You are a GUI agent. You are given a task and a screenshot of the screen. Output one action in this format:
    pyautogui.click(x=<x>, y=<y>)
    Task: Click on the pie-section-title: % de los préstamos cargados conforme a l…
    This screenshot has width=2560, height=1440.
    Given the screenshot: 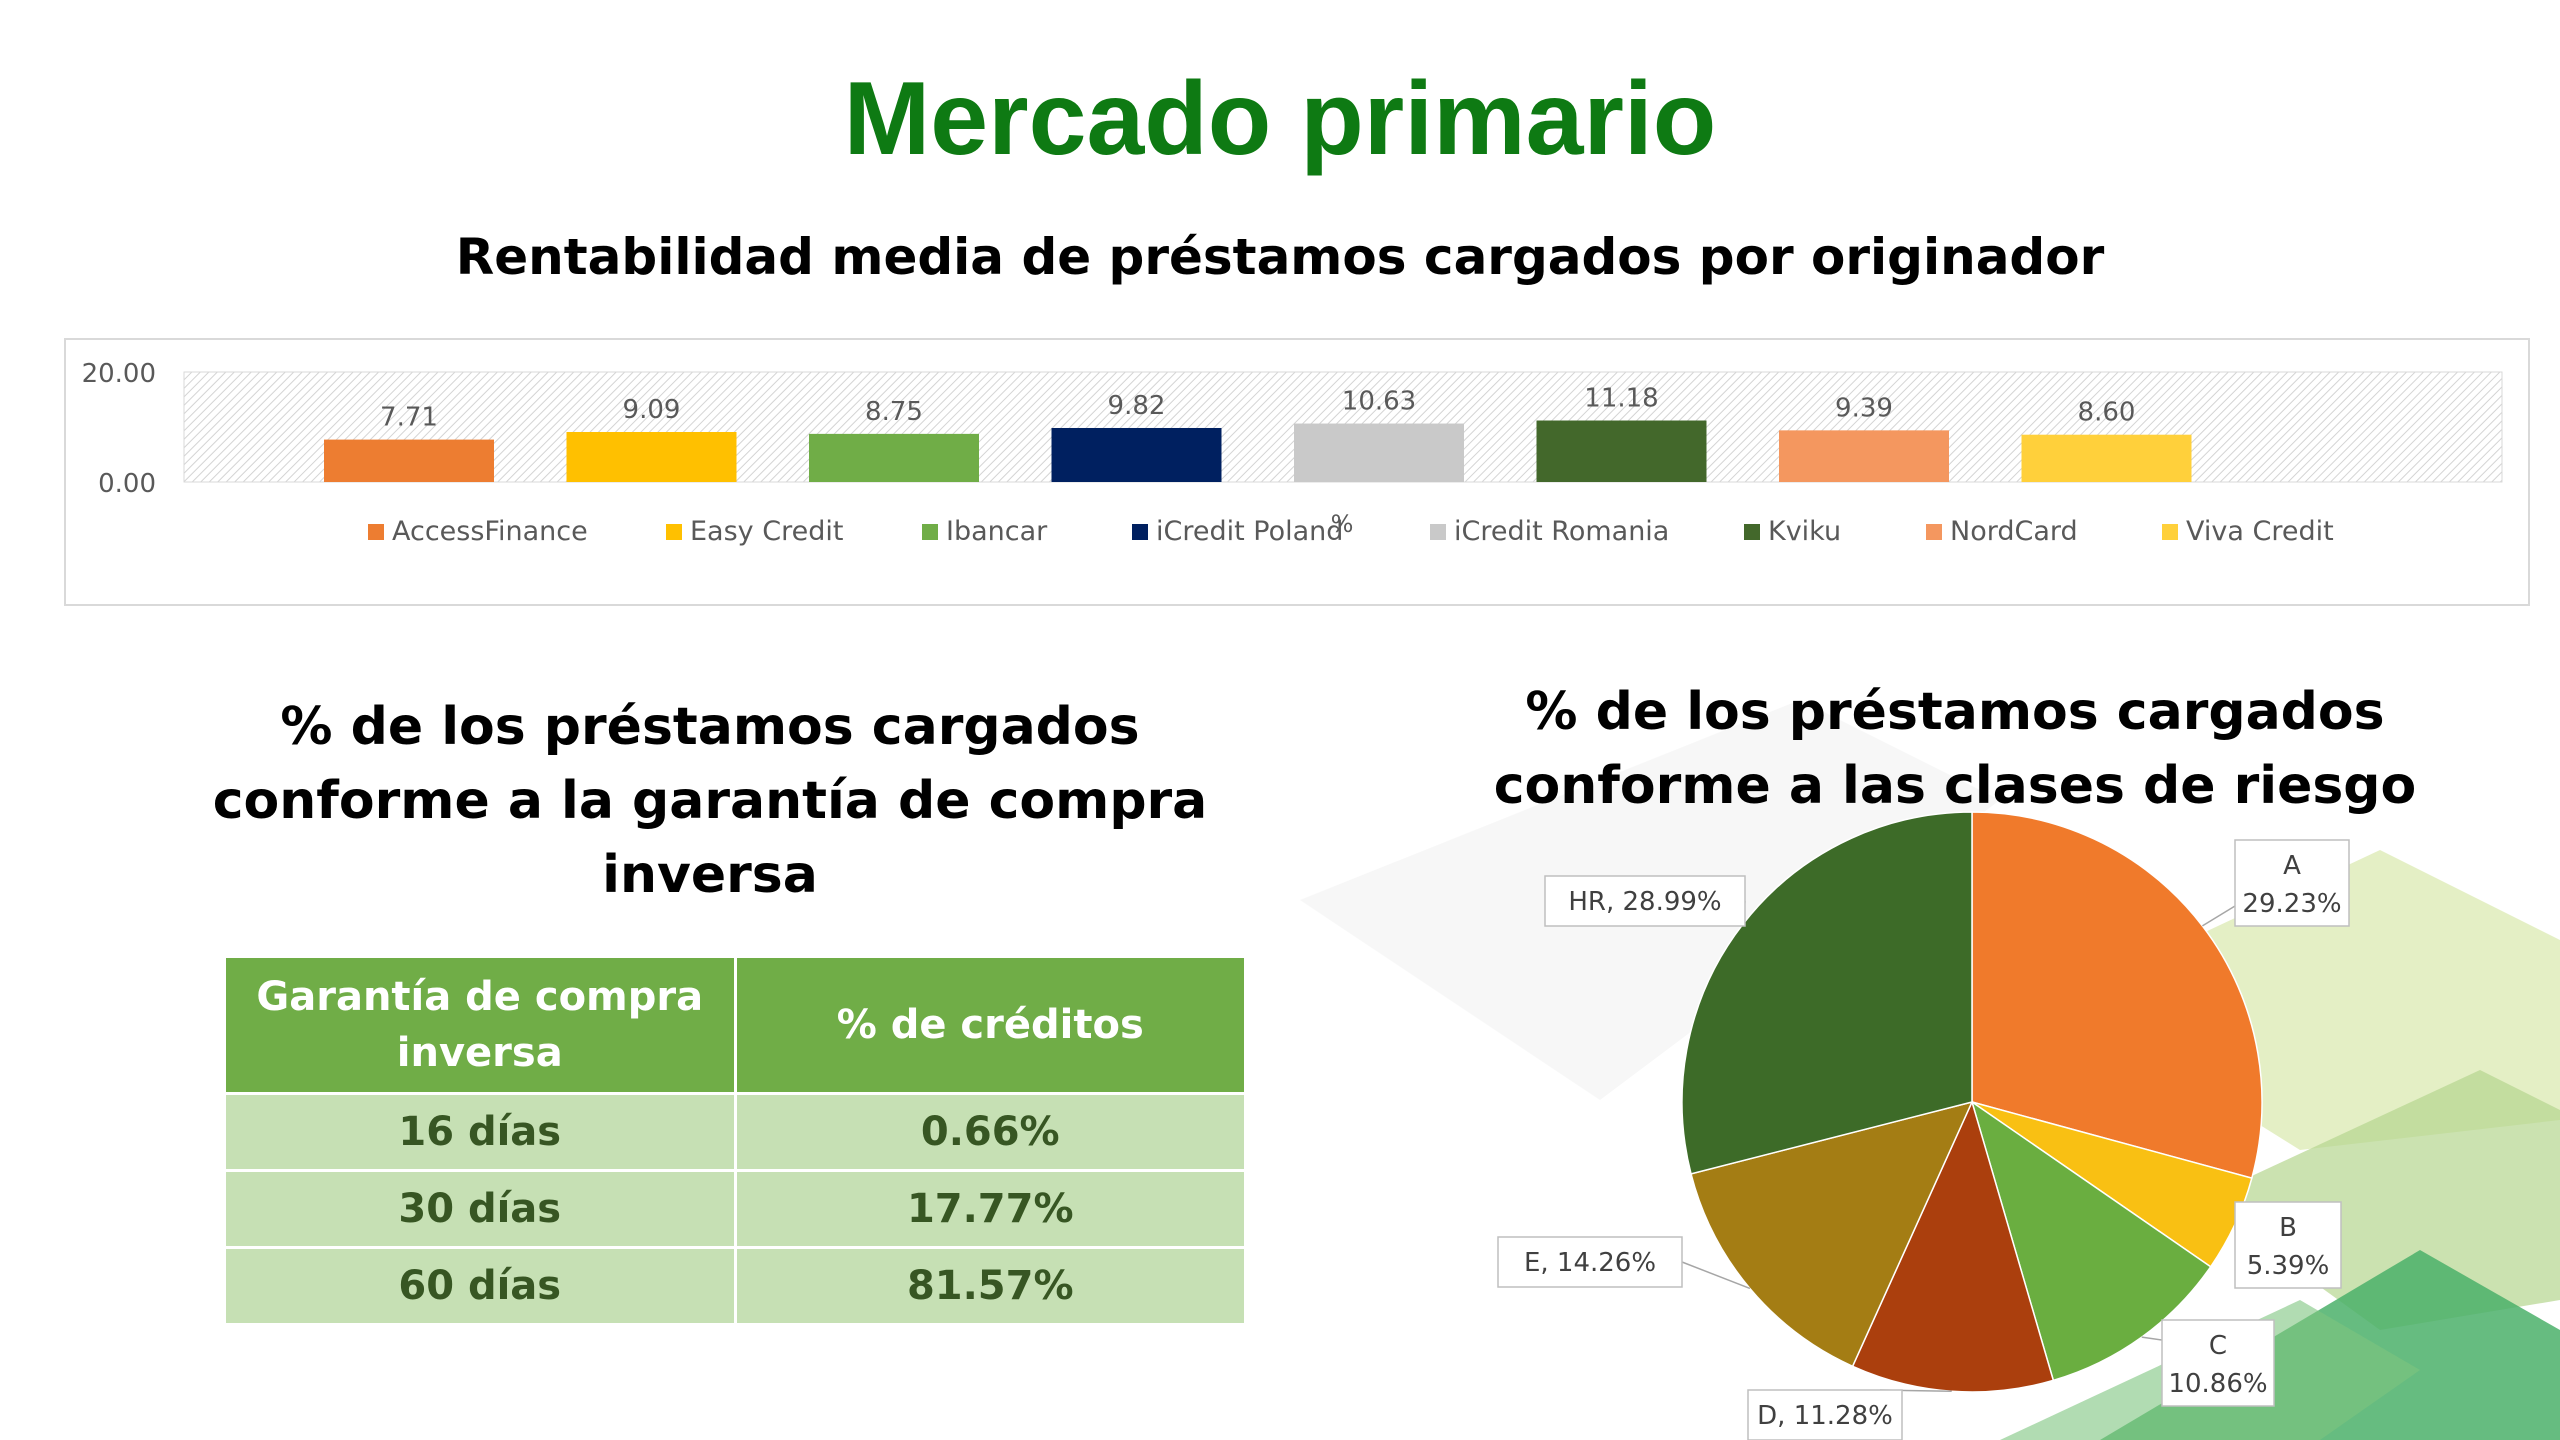 What is the action you would take?
    pyautogui.click(x=1955, y=749)
    